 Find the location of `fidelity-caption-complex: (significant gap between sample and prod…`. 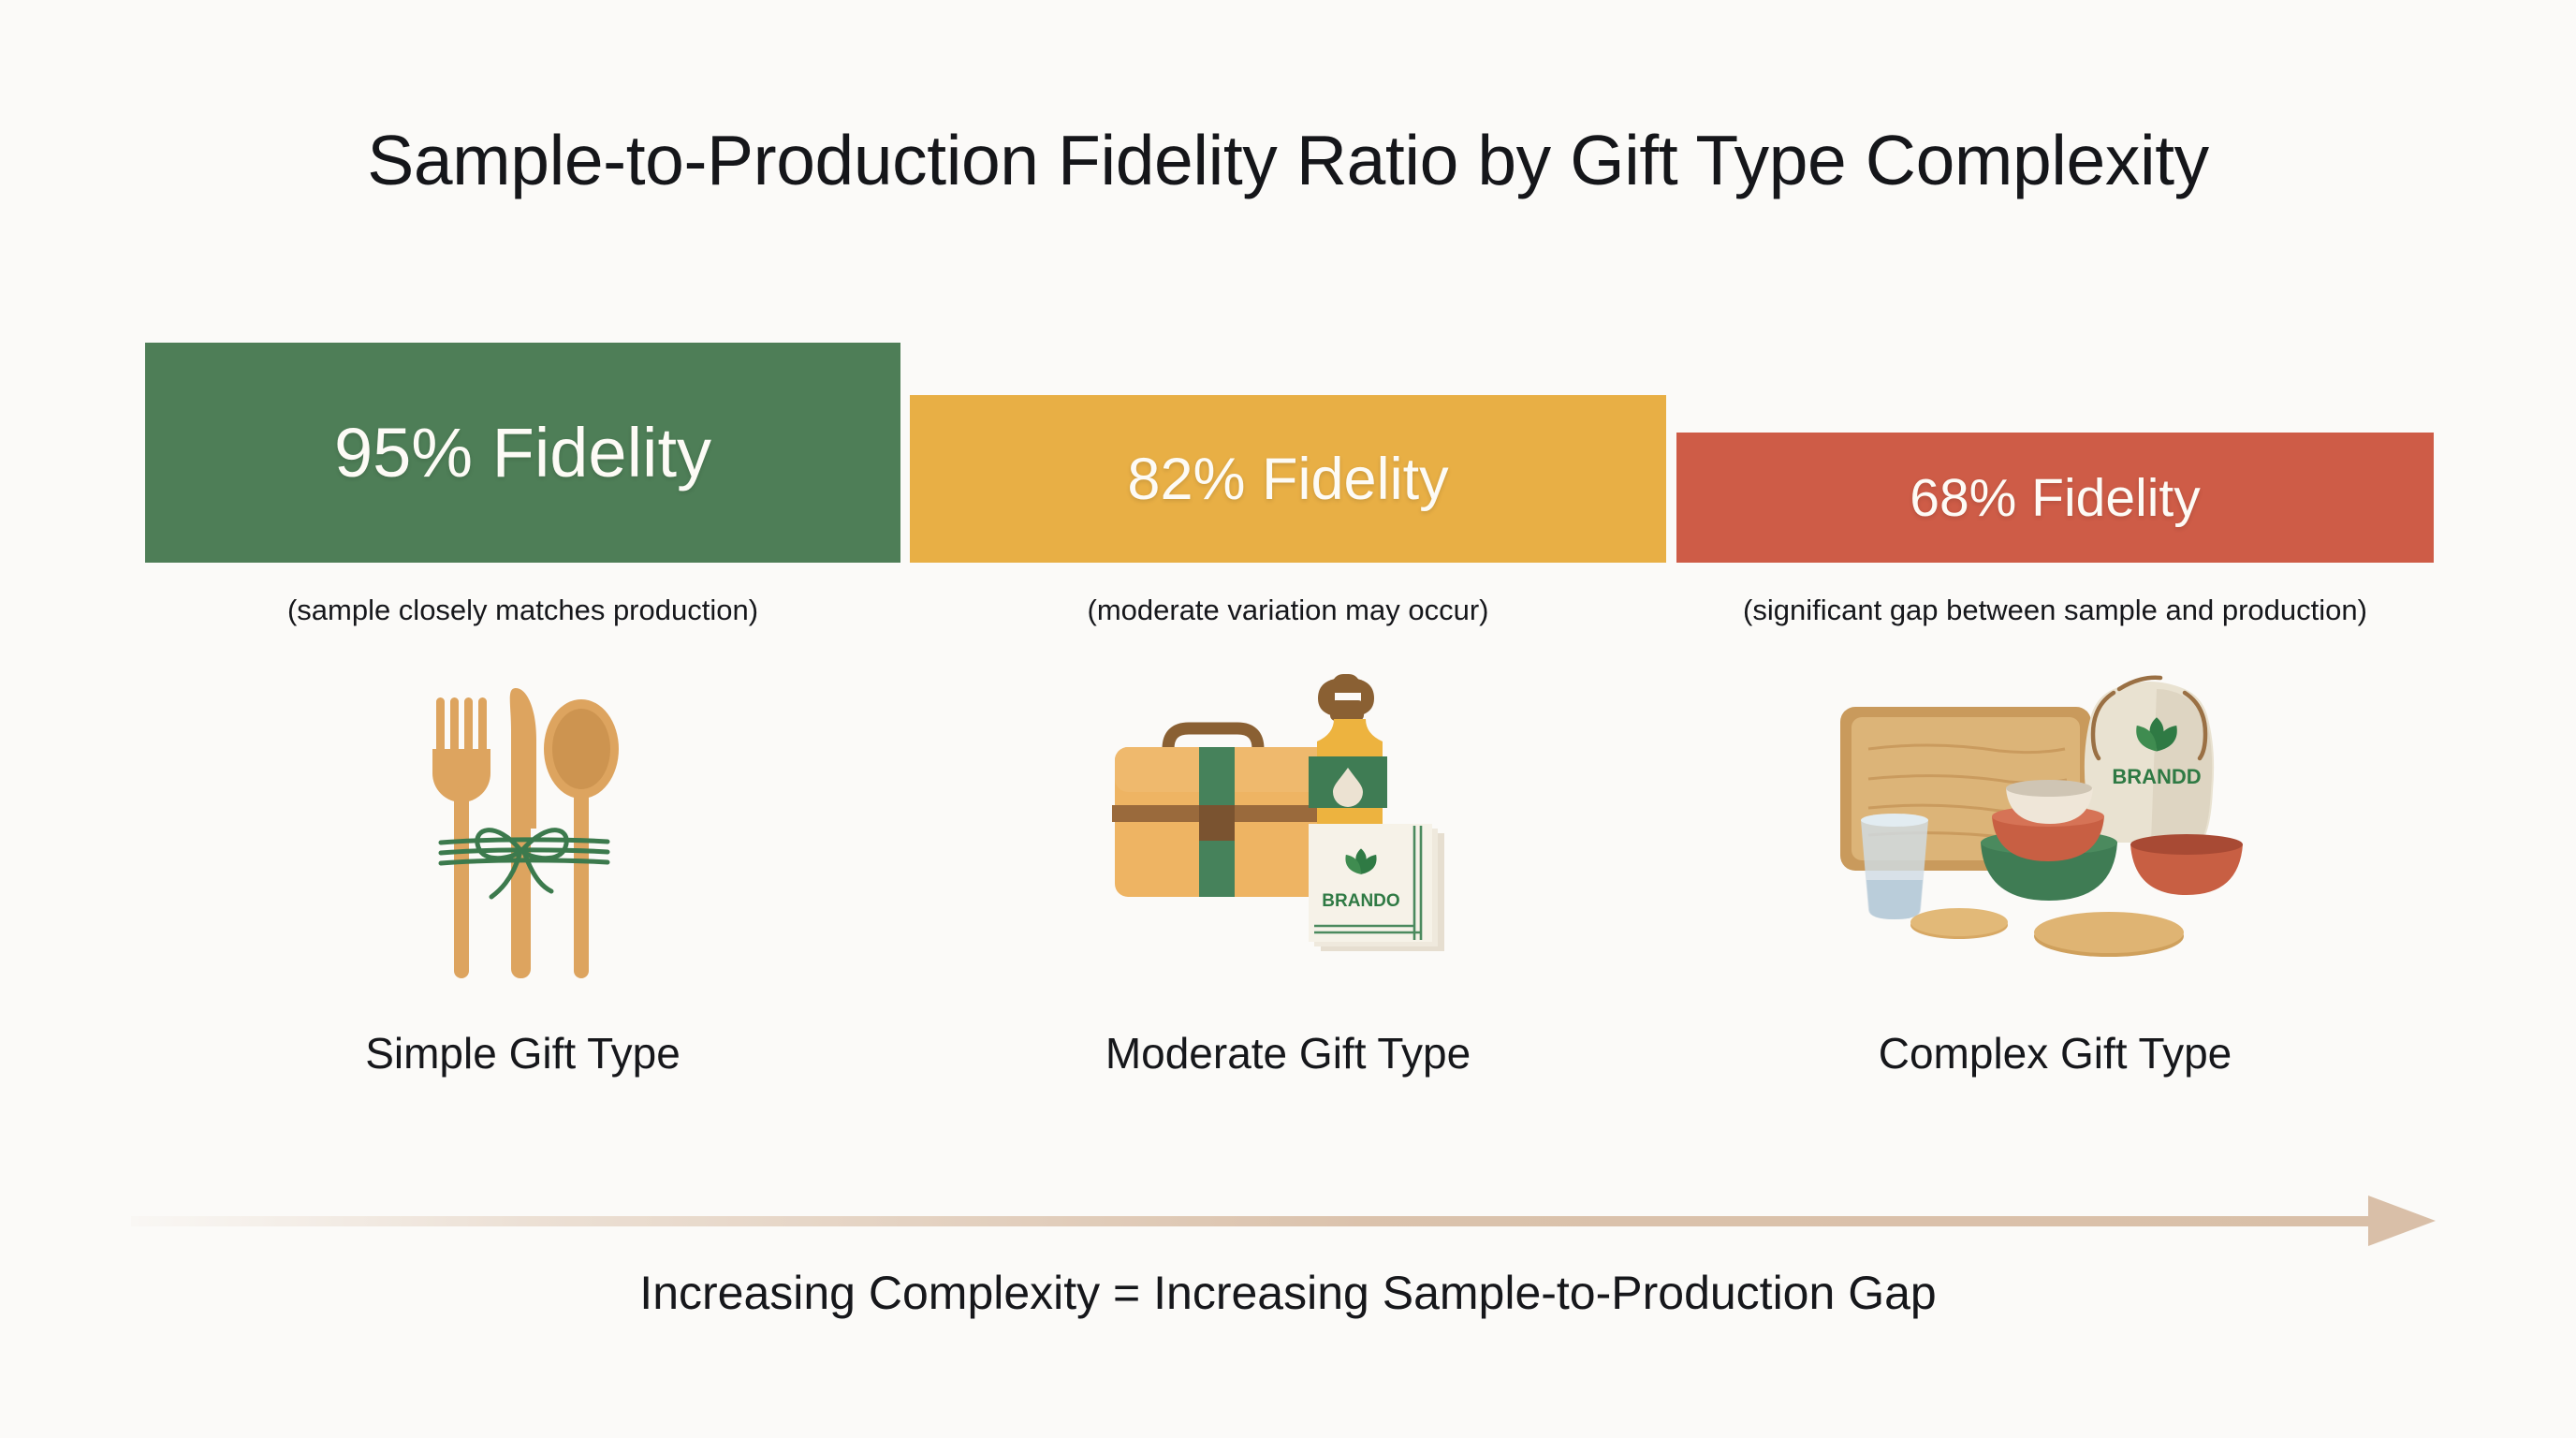

fidelity-caption-complex: (significant gap between sample and prod… is located at coordinates (2055, 610).